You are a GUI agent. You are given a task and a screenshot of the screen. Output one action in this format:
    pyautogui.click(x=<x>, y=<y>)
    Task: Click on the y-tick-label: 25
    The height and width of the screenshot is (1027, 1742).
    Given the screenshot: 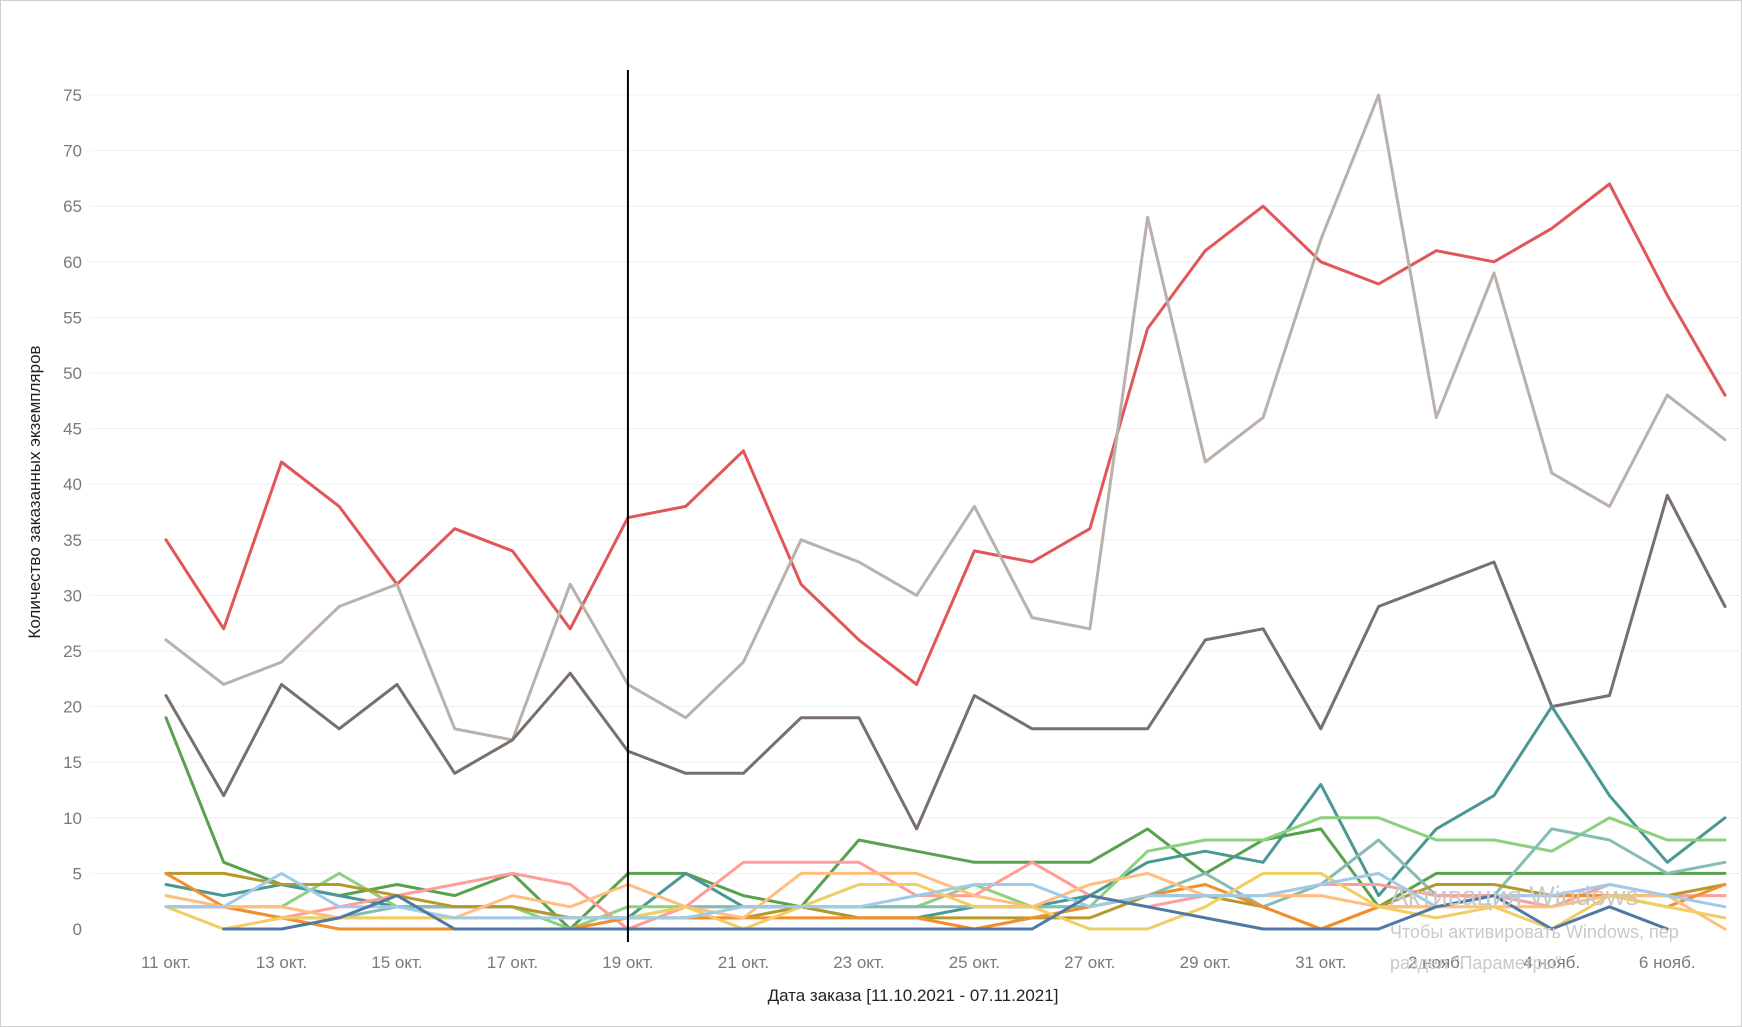 What is the action you would take?
    pyautogui.click(x=72, y=651)
    